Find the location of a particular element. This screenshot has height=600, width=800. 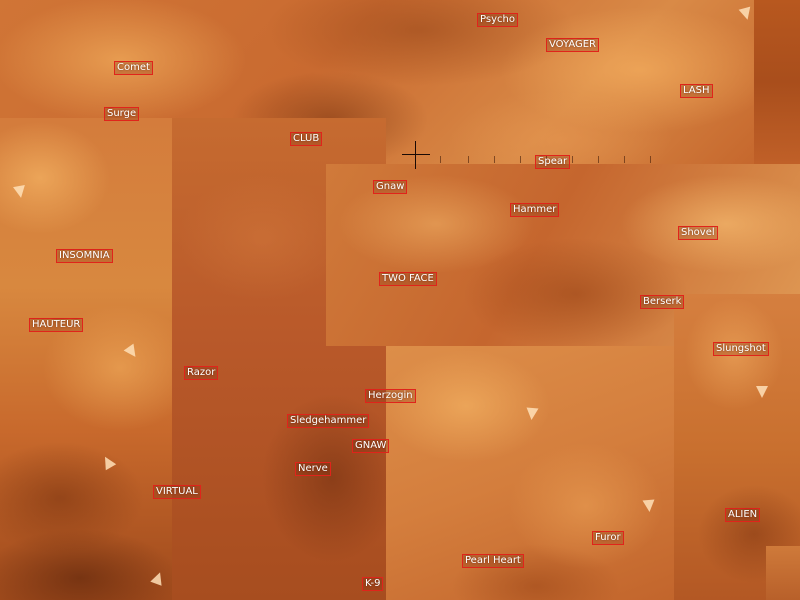

map-label-berserk: Berserk is located at coordinates (662, 302).